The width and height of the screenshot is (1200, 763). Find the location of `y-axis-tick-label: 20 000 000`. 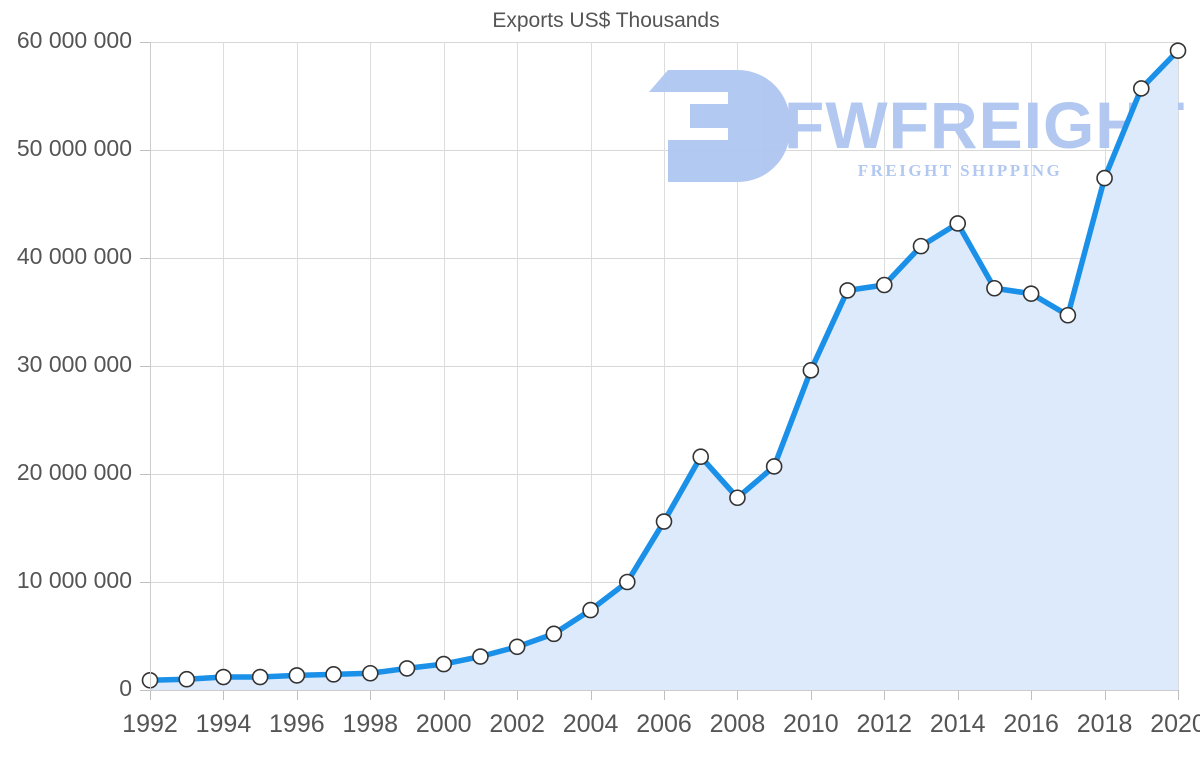

y-axis-tick-label: 20 000 000 is located at coordinates (74, 472).